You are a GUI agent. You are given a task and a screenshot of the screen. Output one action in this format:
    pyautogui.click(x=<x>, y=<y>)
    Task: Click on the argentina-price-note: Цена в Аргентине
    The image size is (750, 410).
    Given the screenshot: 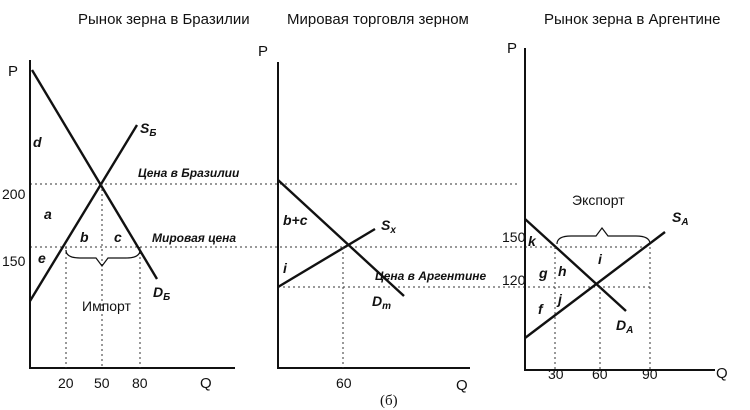 What is the action you would take?
    pyautogui.click(x=431, y=276)
    